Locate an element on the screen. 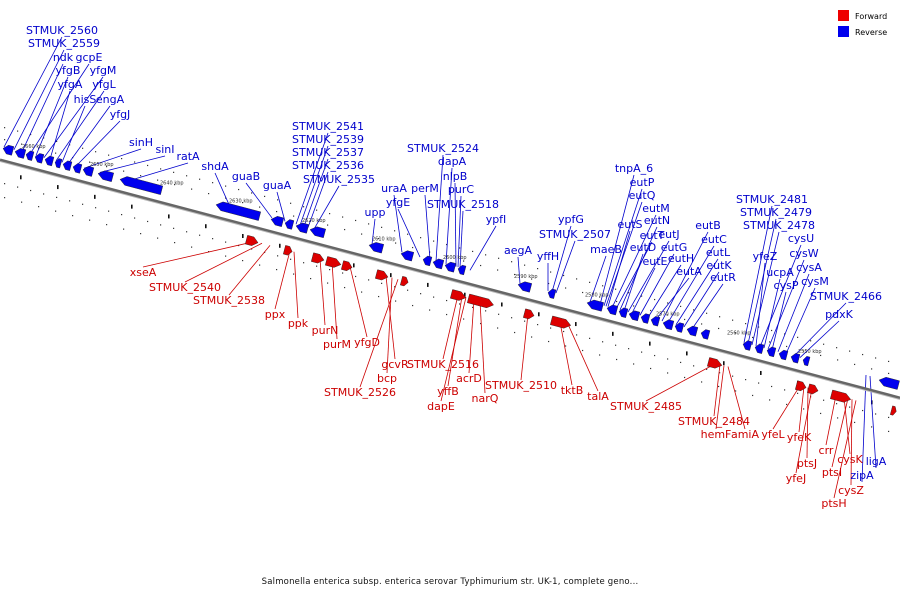 The height and width of the screenshot is (600, 900). reverse-gene-label: sinI is located at coordinates (164, 149).